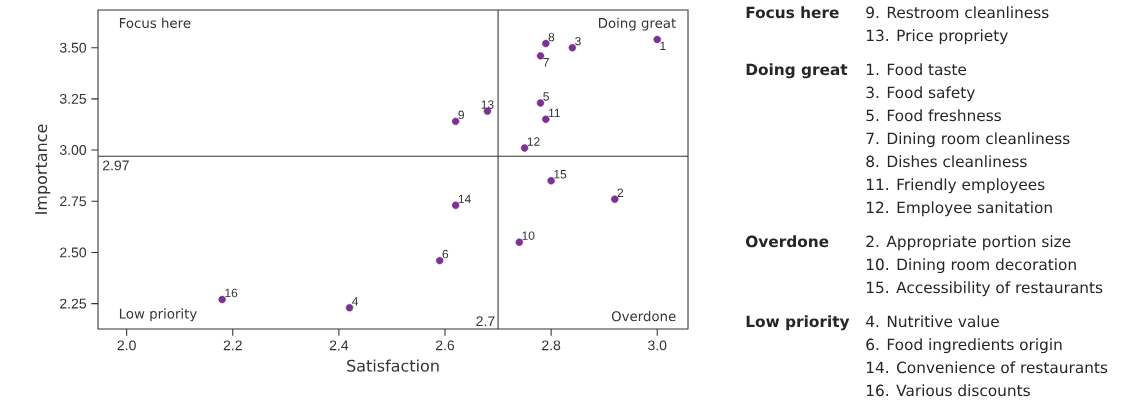 The height and width of the screenshot is (416, 1127). I want to click on ref-line-label: 2.97, so click(115, 165).